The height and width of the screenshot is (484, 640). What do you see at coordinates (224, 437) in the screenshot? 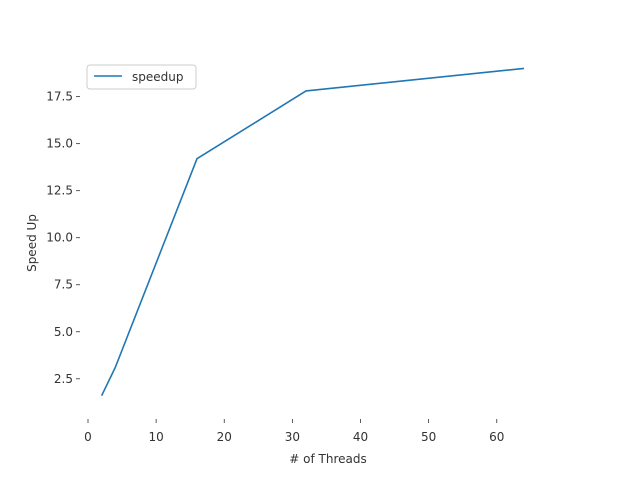
I see `x-tick-label: 20` at bounding box center [224, 437].